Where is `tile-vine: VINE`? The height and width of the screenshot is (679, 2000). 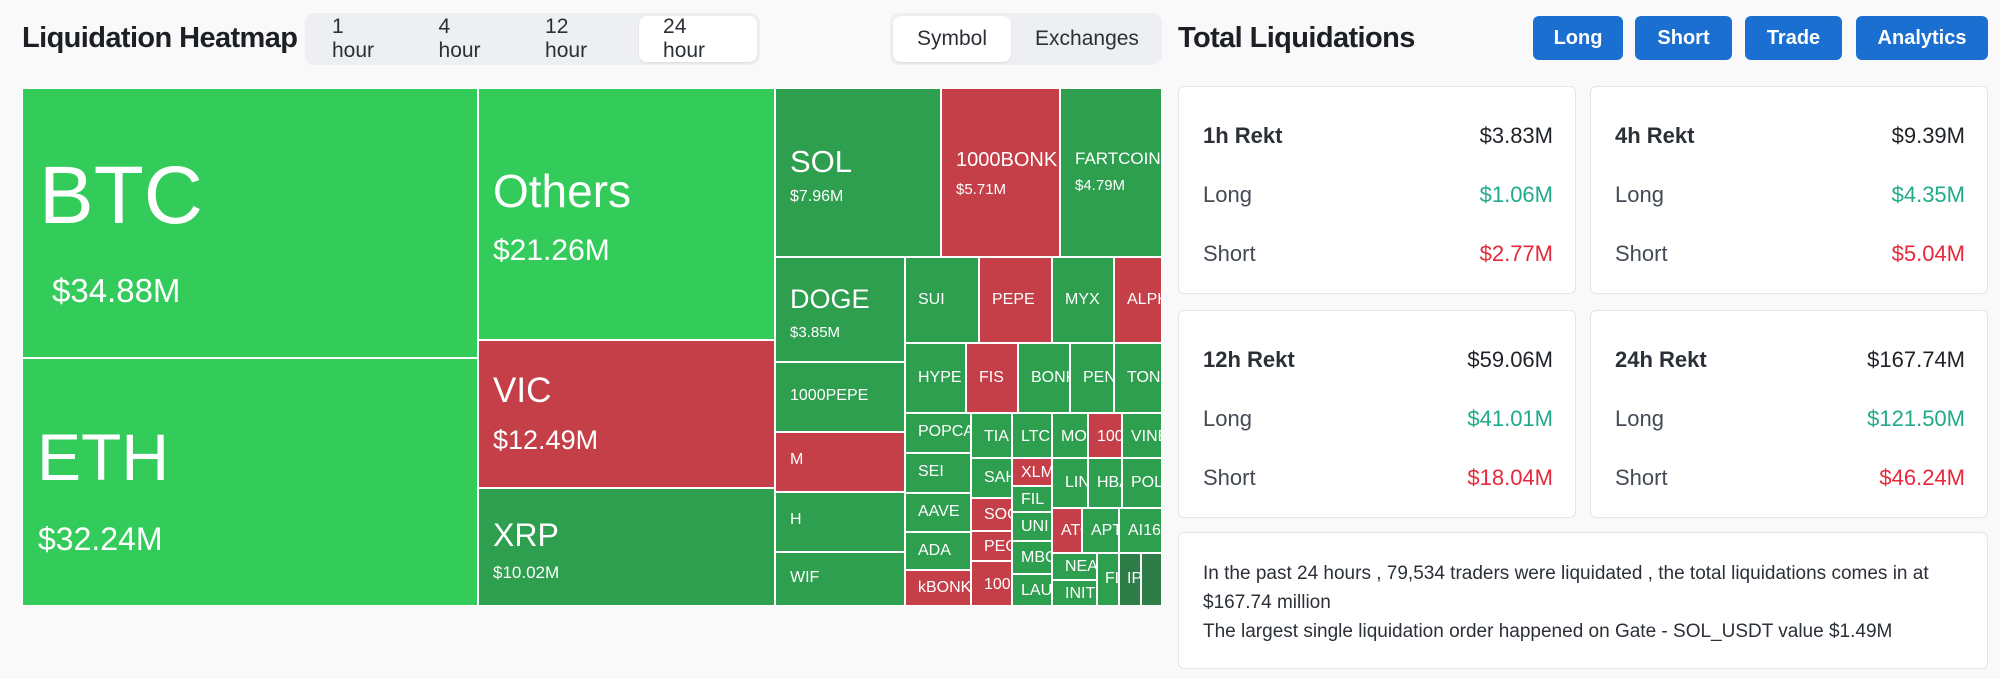
tile-vine: VINE is located at coordinates (1142, 435).